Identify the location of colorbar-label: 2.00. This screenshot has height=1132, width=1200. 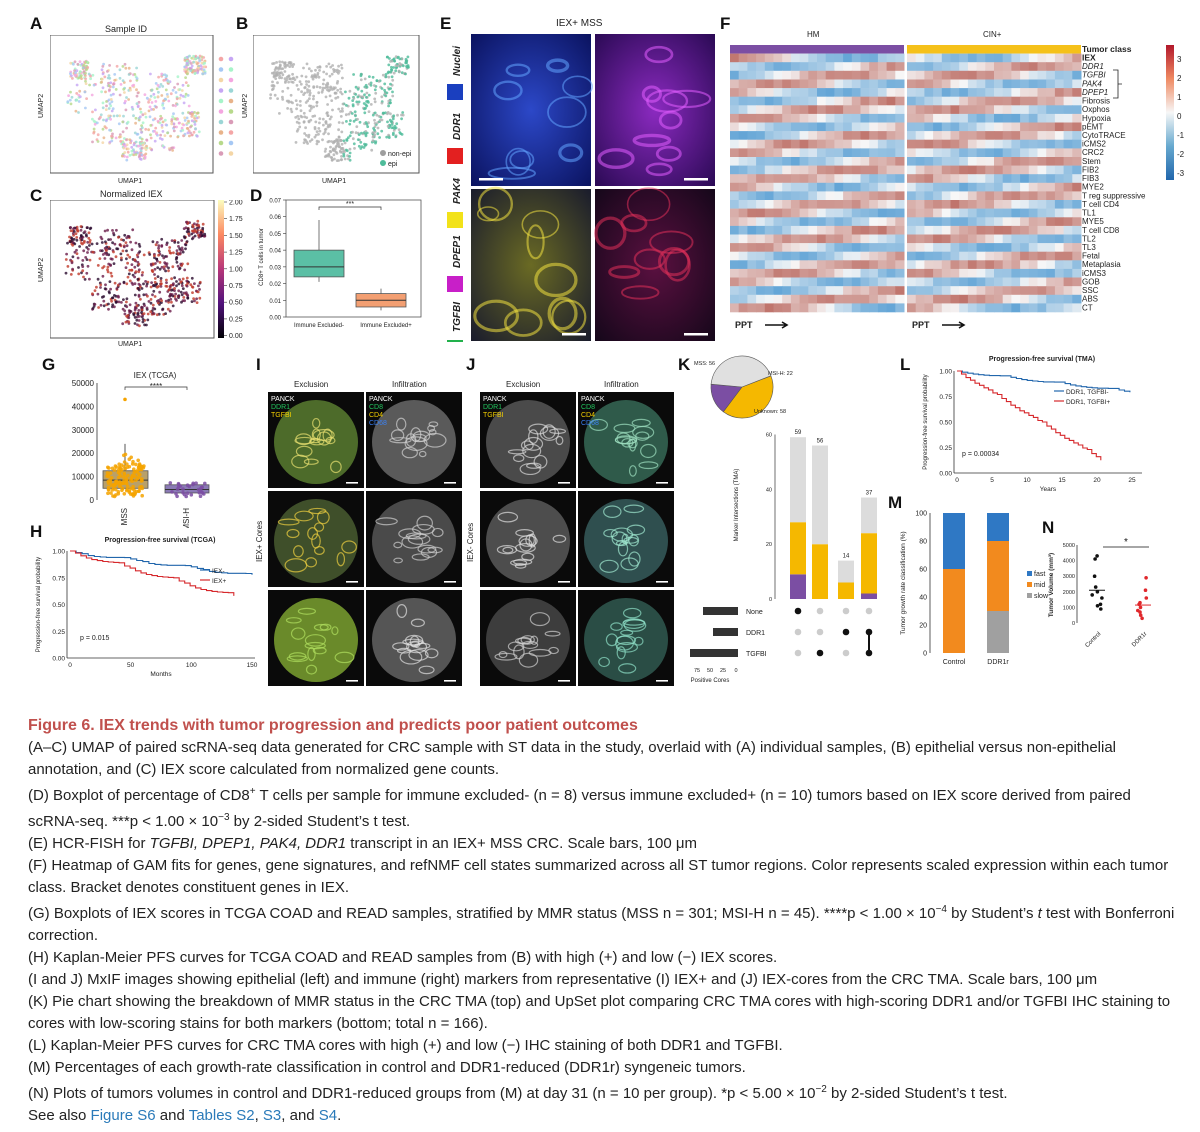
(236, 203).